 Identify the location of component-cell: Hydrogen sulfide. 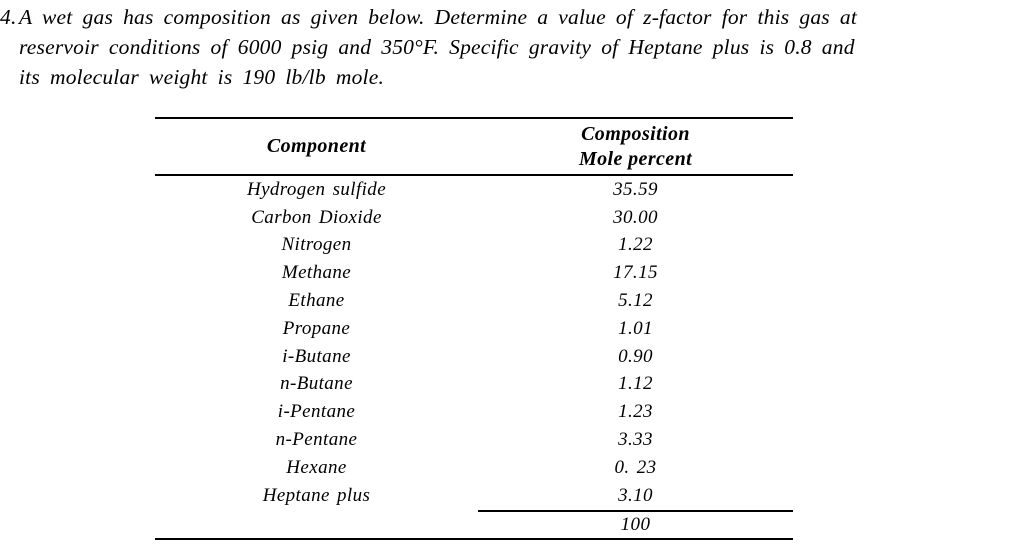
(316, 189).